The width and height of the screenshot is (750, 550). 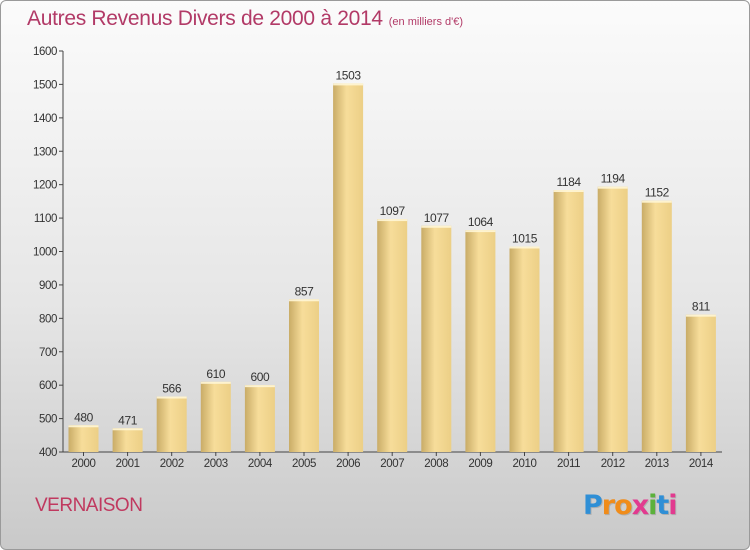 What do you see at coordinates (216, 374) in the screenshot?
I see `data-label-2003: 610` at bounding box center [216, 374].